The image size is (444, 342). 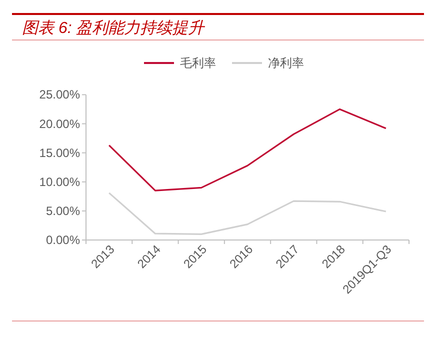 I want to click on legend-label: 净利率, so click(x=286, y=63).